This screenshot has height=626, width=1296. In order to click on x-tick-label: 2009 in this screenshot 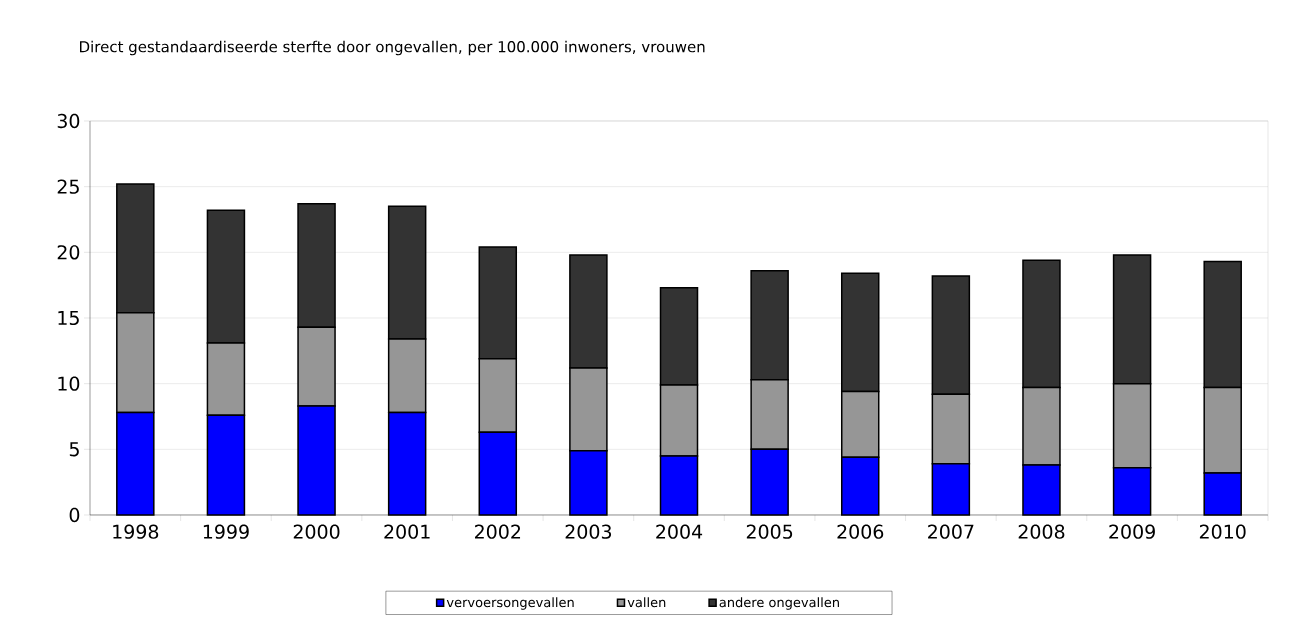, I will do `click(1132, 531)`.